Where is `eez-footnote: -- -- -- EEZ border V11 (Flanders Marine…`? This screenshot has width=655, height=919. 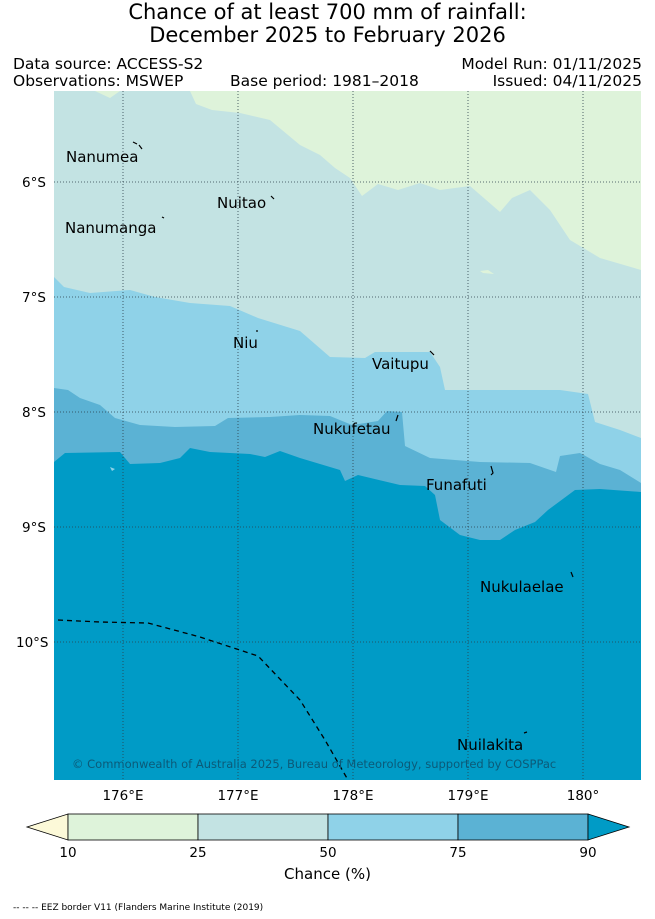 eez-footnote: -- -- -- EEZ border V11 (Flanders Marine… is located at coordinates (138, 908).